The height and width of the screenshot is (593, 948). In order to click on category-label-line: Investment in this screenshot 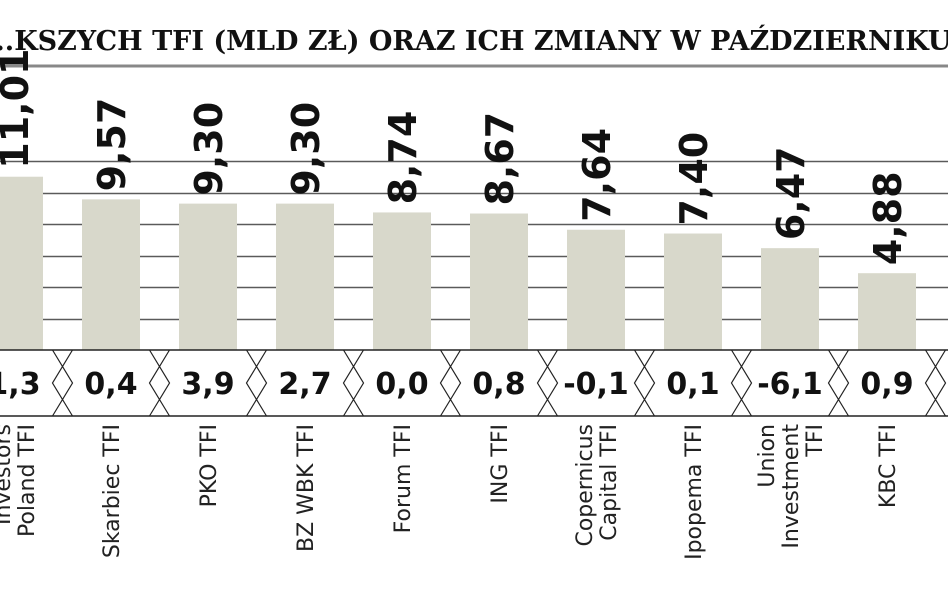, I will do `click(791, 486)`.